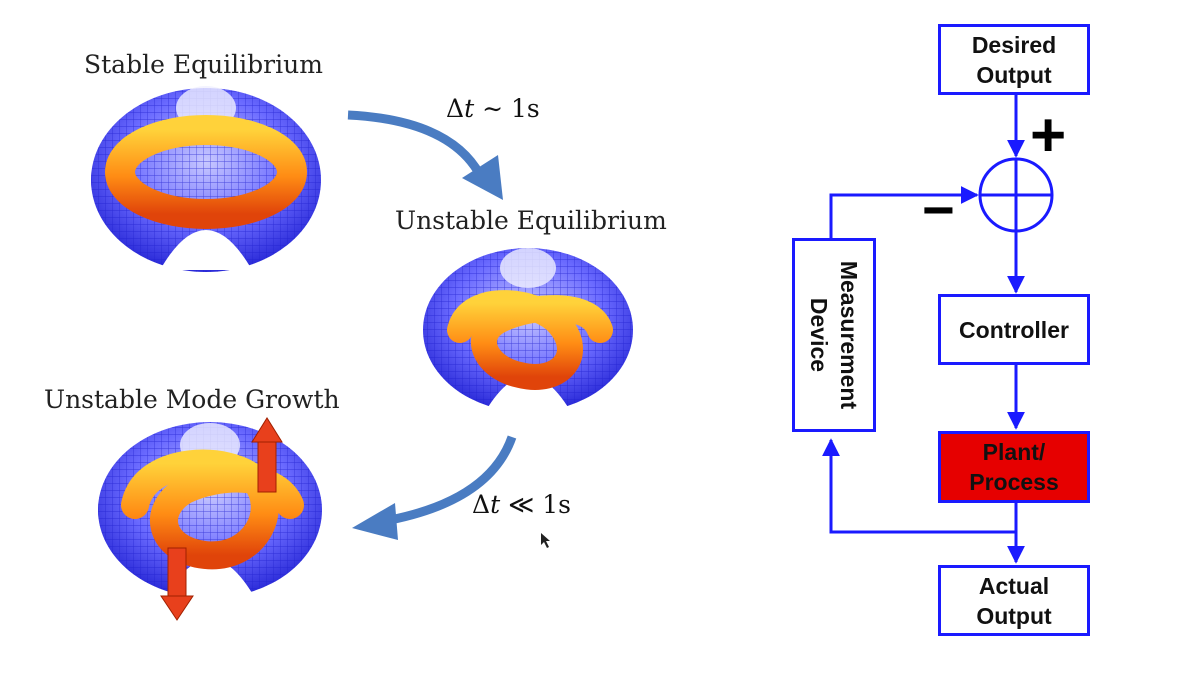  I want to click on timescale-label-1: Δt ∼ 1s, so click(493, 108).